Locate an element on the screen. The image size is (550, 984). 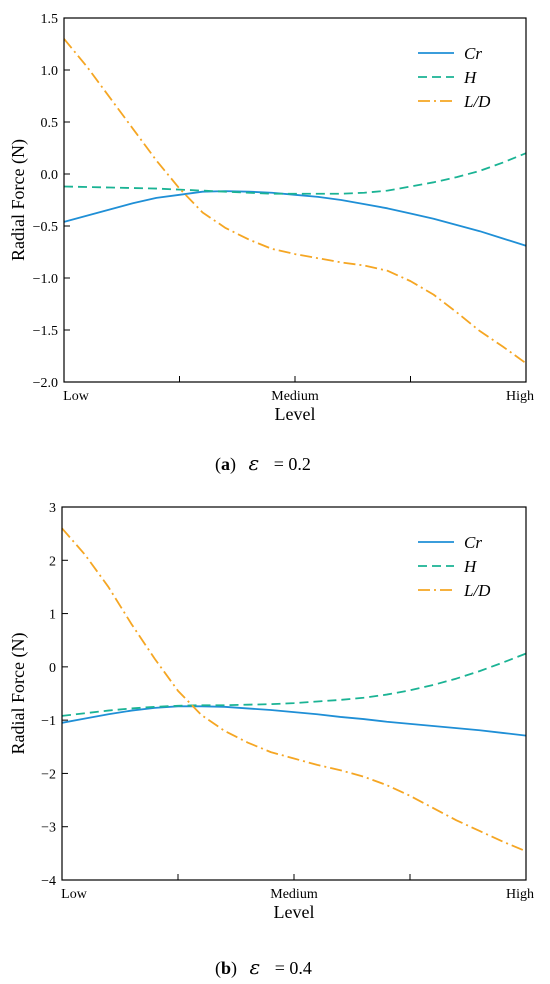
chart-b-y-tick-label: 3 is located at coordinates (52, 508).